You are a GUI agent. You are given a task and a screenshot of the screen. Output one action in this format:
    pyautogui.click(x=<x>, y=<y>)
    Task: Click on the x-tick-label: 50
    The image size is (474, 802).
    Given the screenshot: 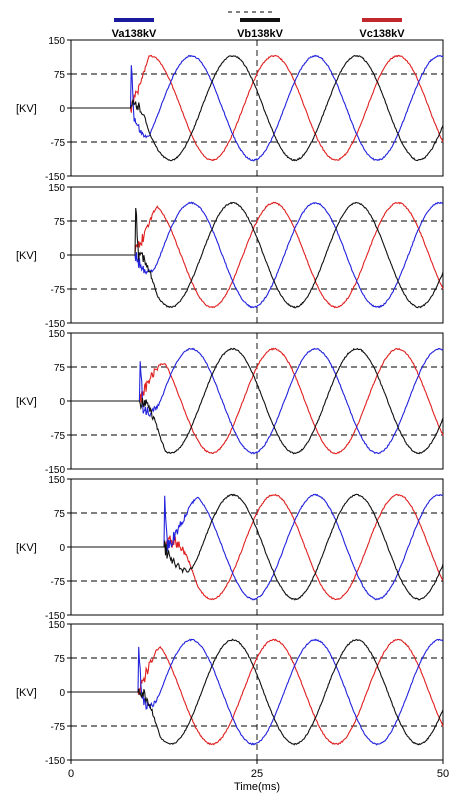 What is the action you would take?
    pyautogui.click(x=443, y=774)
    